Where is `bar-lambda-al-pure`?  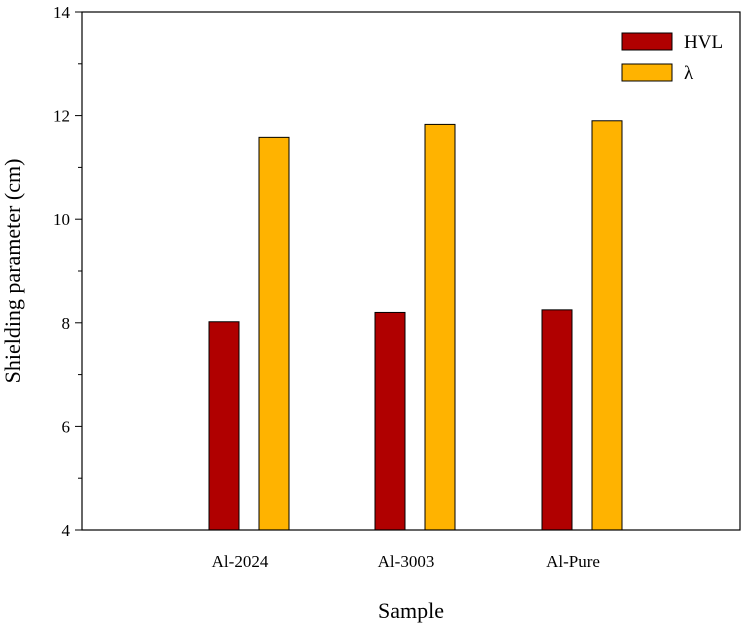 bar-lambda-al-pure is located at coordinates (607, 325).